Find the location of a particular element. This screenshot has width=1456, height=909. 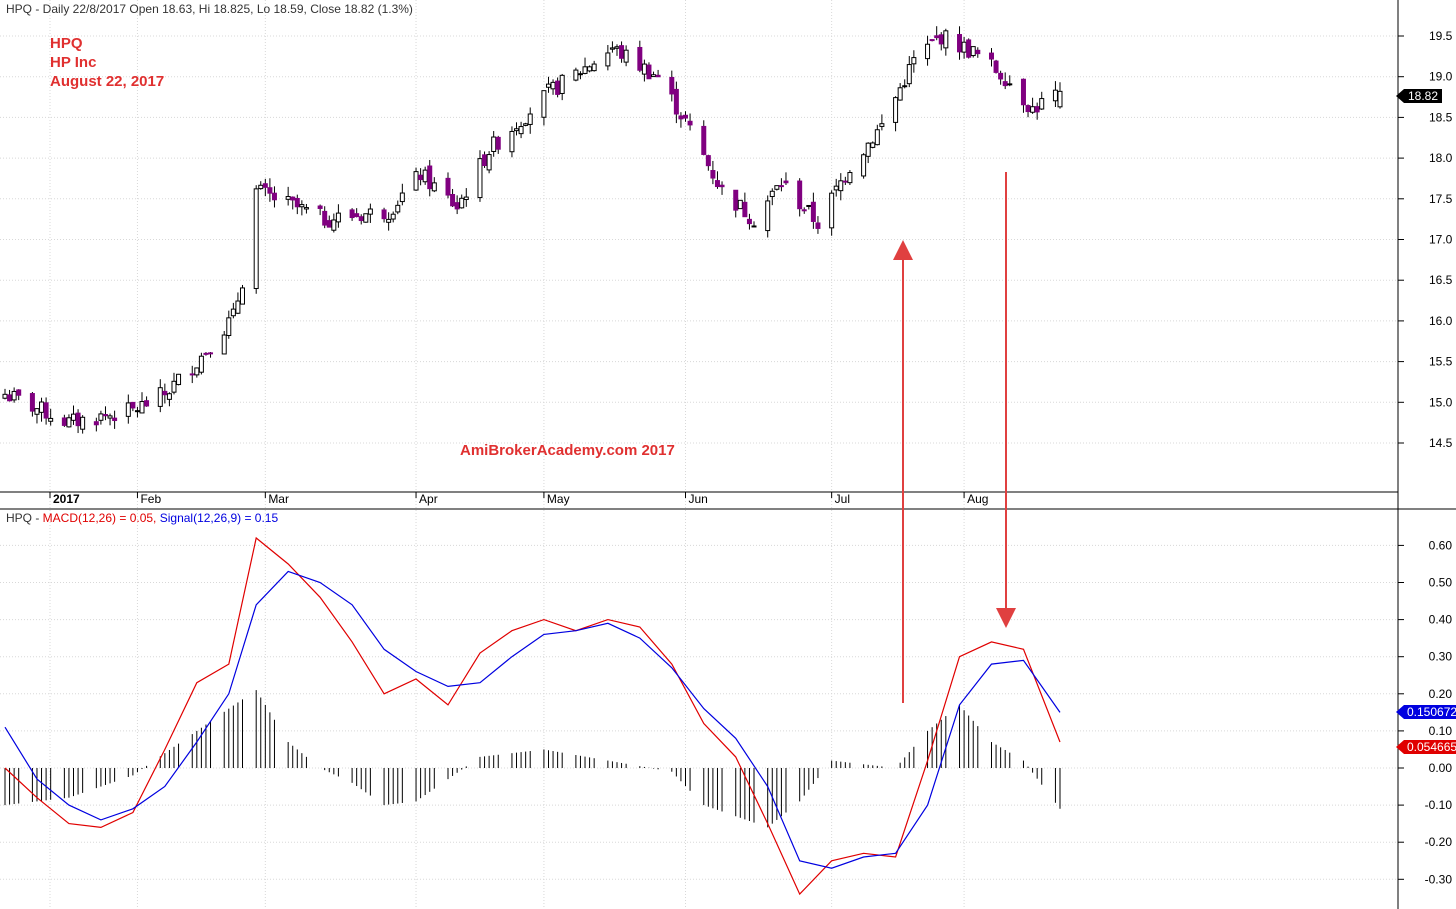

price-tick-label: 19.0 is located at coordinates (1441, 77).